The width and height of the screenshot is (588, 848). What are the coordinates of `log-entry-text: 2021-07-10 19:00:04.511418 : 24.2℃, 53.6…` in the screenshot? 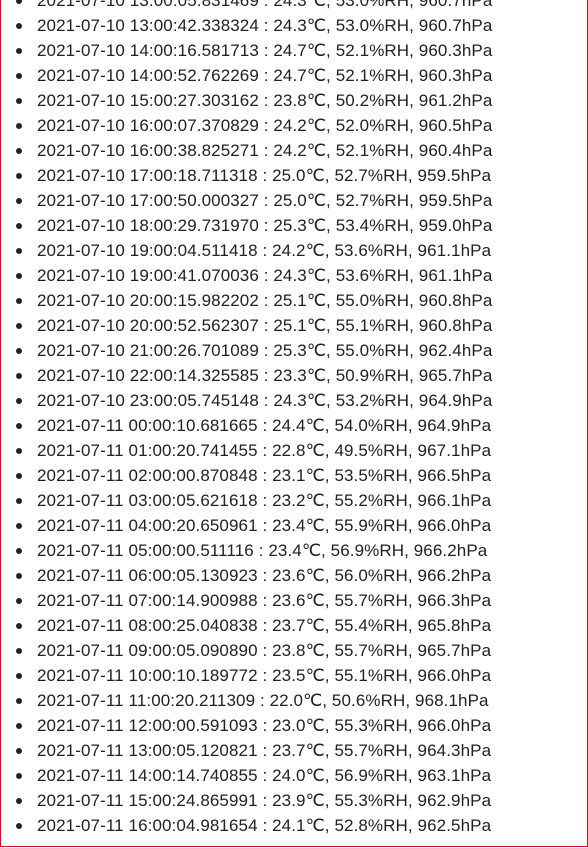 It's located at (264, 250).